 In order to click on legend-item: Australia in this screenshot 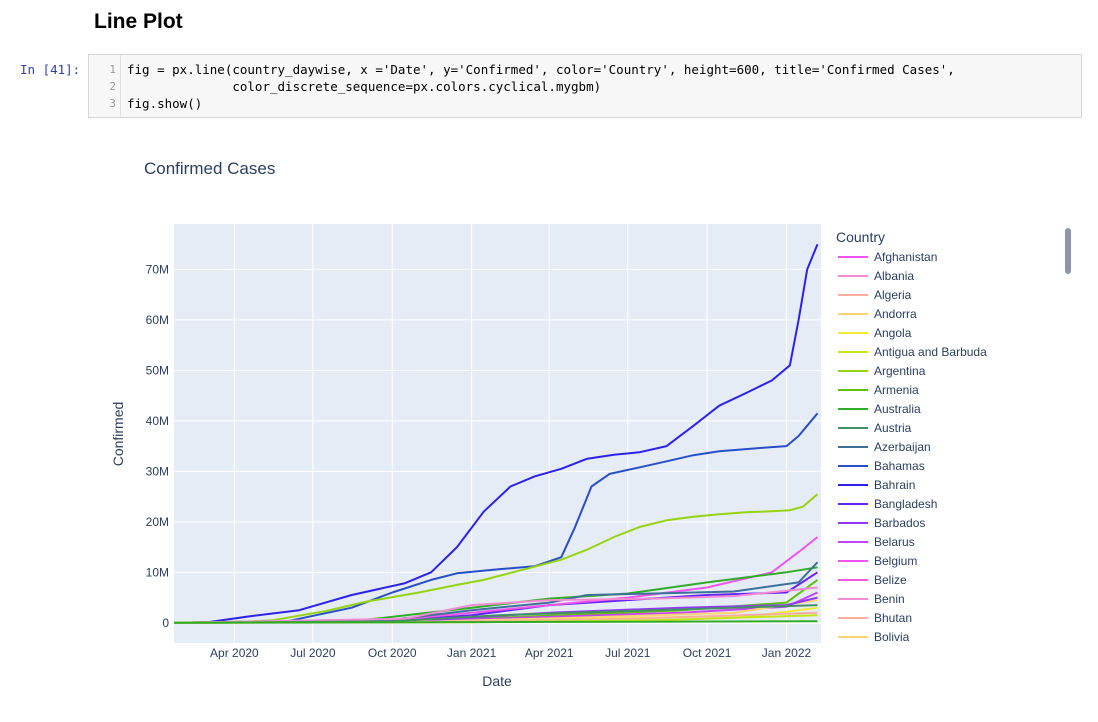, I will do `click(879, 409)`.